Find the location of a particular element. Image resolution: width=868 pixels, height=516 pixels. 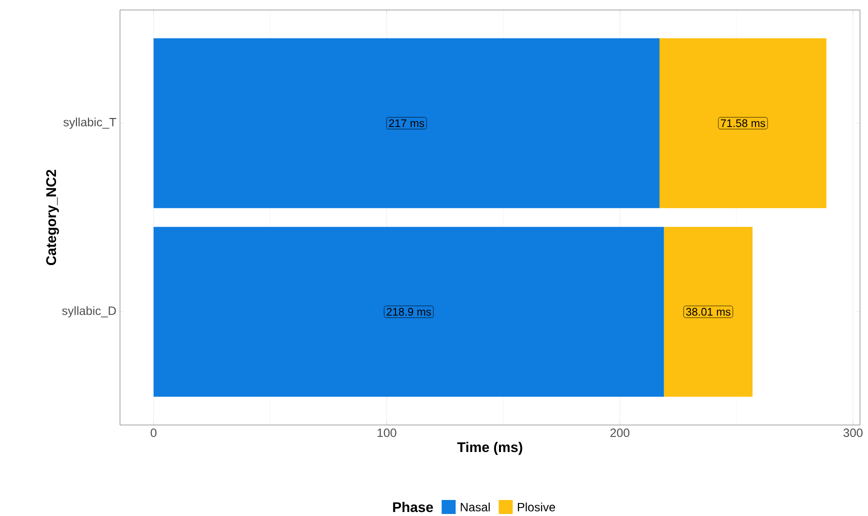

legend-title: Phase is located at coordinates (413, 507).